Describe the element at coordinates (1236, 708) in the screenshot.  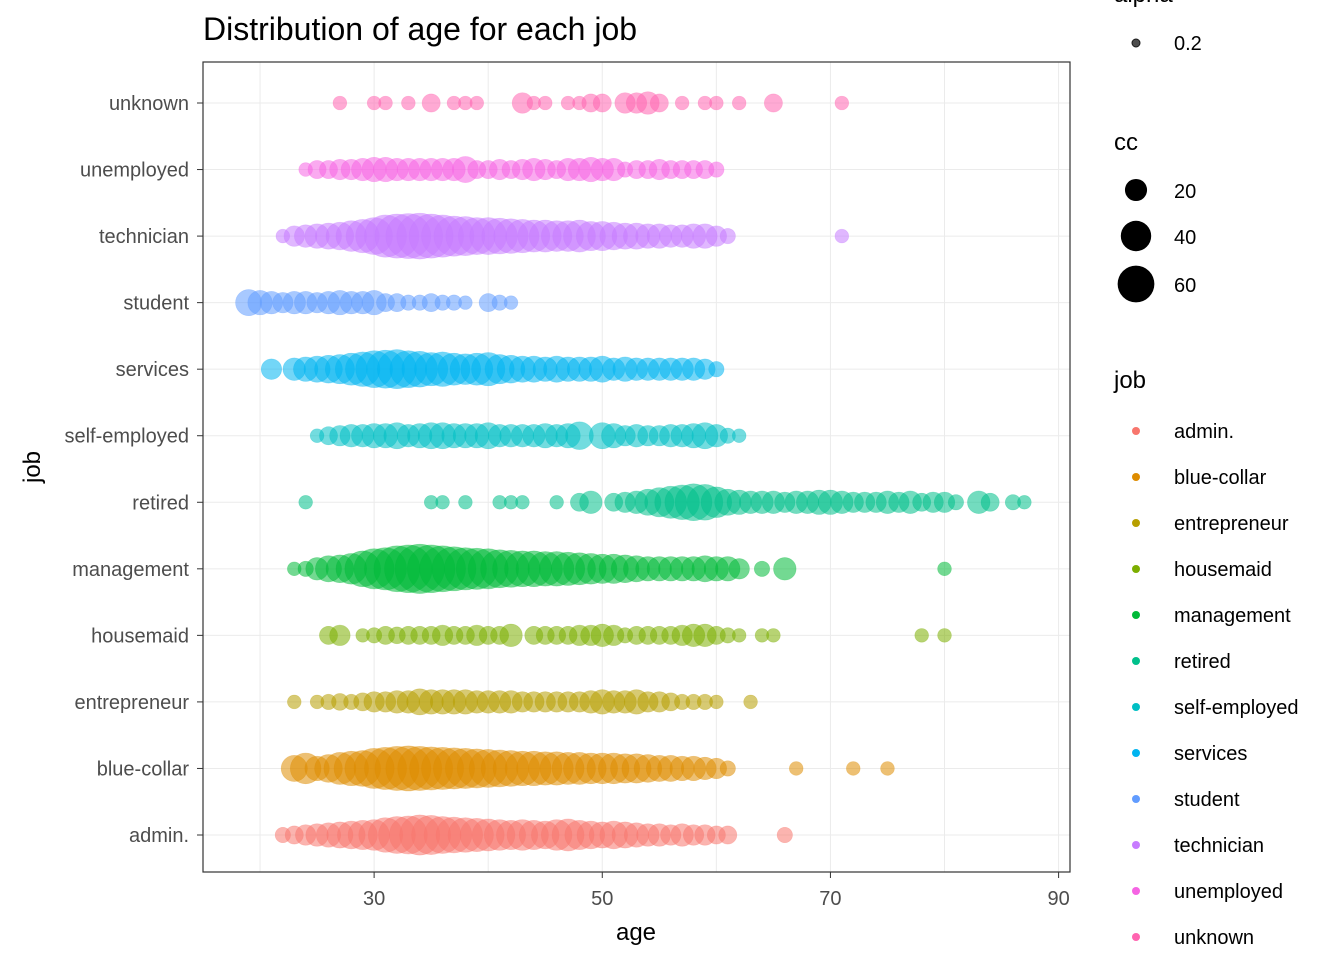
I see `legend-job-label: self-employed` at that location.